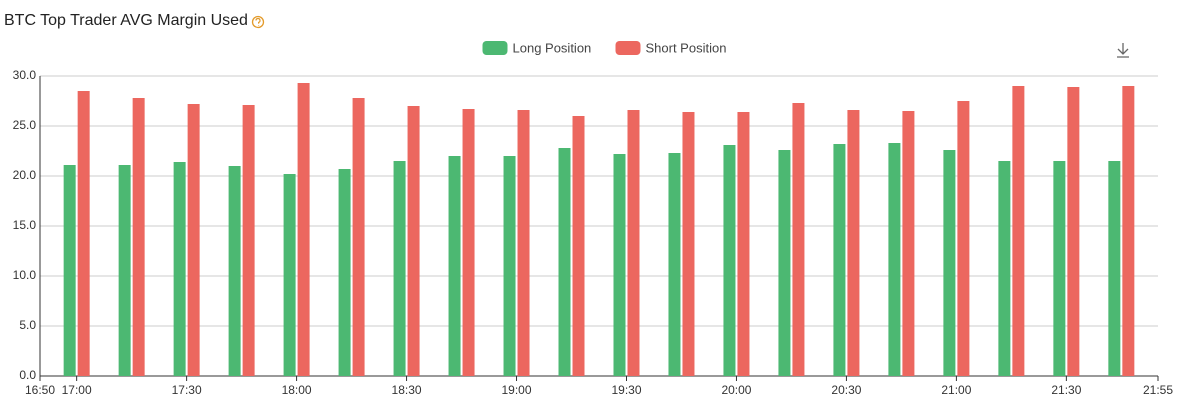  What do you see at coordinates (956, 390) in the screenshot?
I see `x-tick-label: 21:00` at bounding box center [956, 390].